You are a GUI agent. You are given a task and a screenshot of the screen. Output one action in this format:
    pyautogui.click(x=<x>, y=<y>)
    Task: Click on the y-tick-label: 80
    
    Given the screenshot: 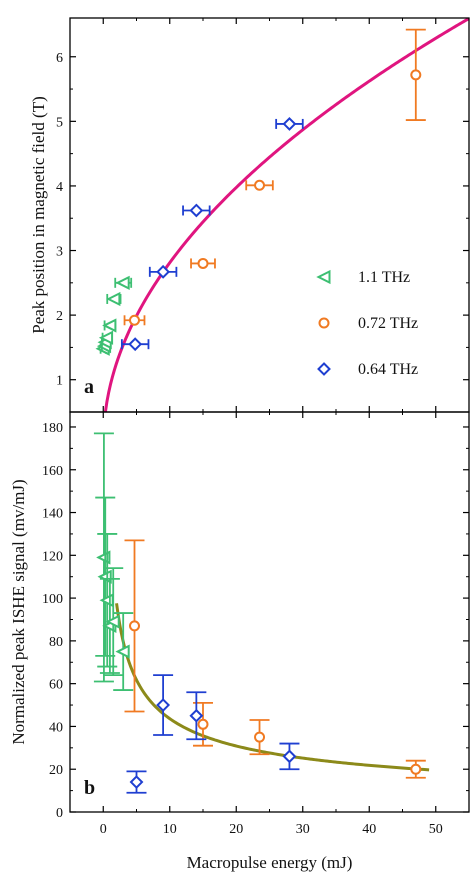 What is the action you would take?
    pyautogui.click(x=56, y=642)
    